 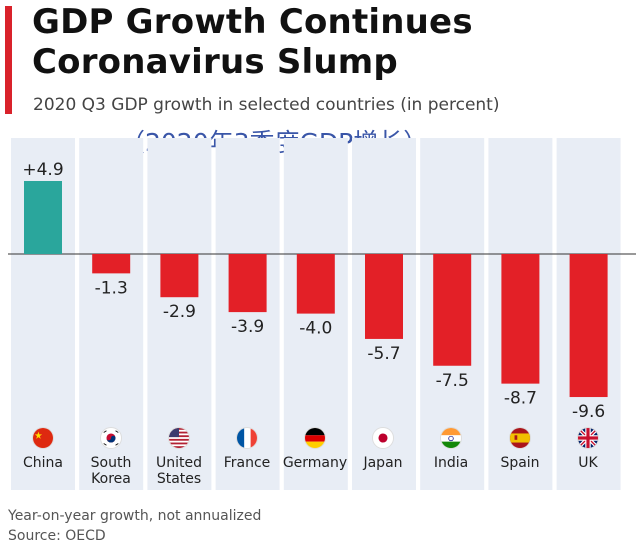 What do you see at coordinates (111, 471) in the screenshot?
I see `country-label-south-korea: South Korea` at bounding box center [111, 471].